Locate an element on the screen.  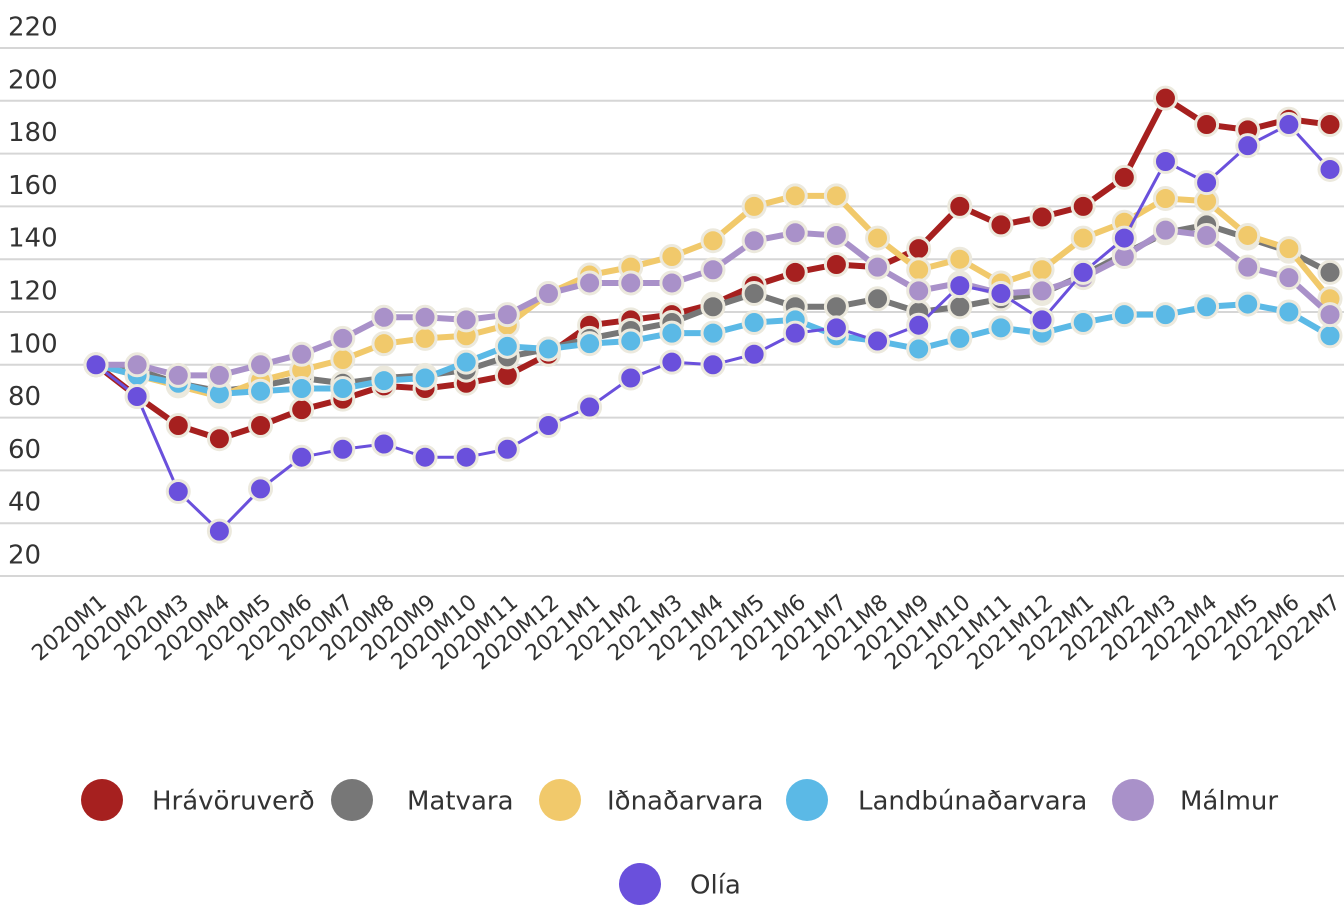
legend-label: Hrávöruverð is located at coordinates (233, 802).